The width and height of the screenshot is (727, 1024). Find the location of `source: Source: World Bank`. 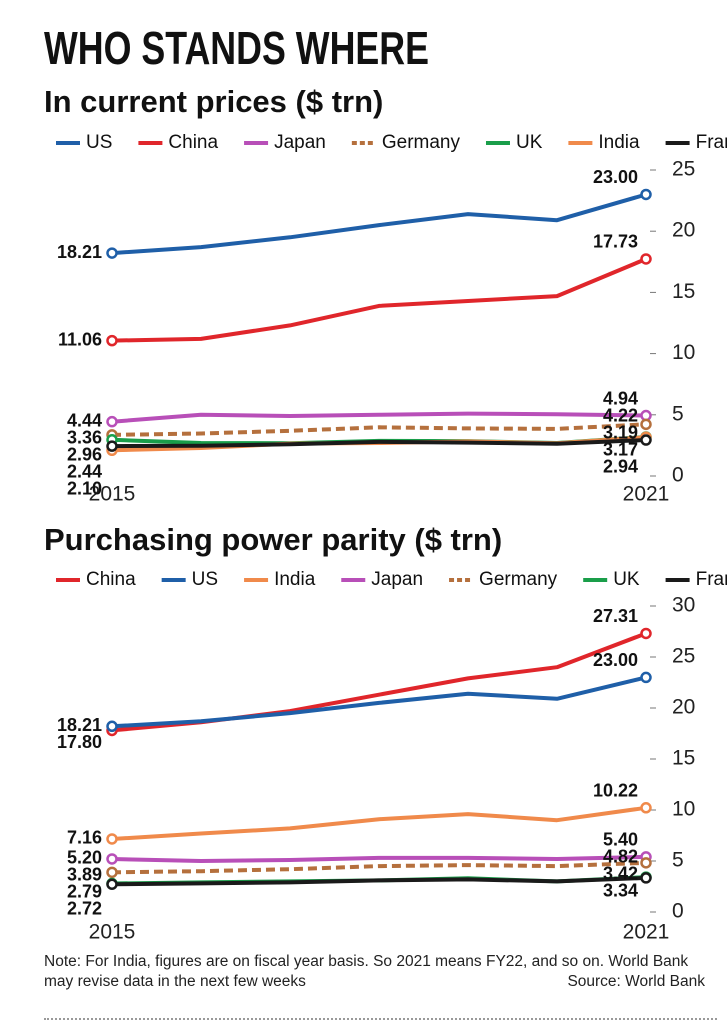

source: Source: World Bank is located at coordinates (636, 981).